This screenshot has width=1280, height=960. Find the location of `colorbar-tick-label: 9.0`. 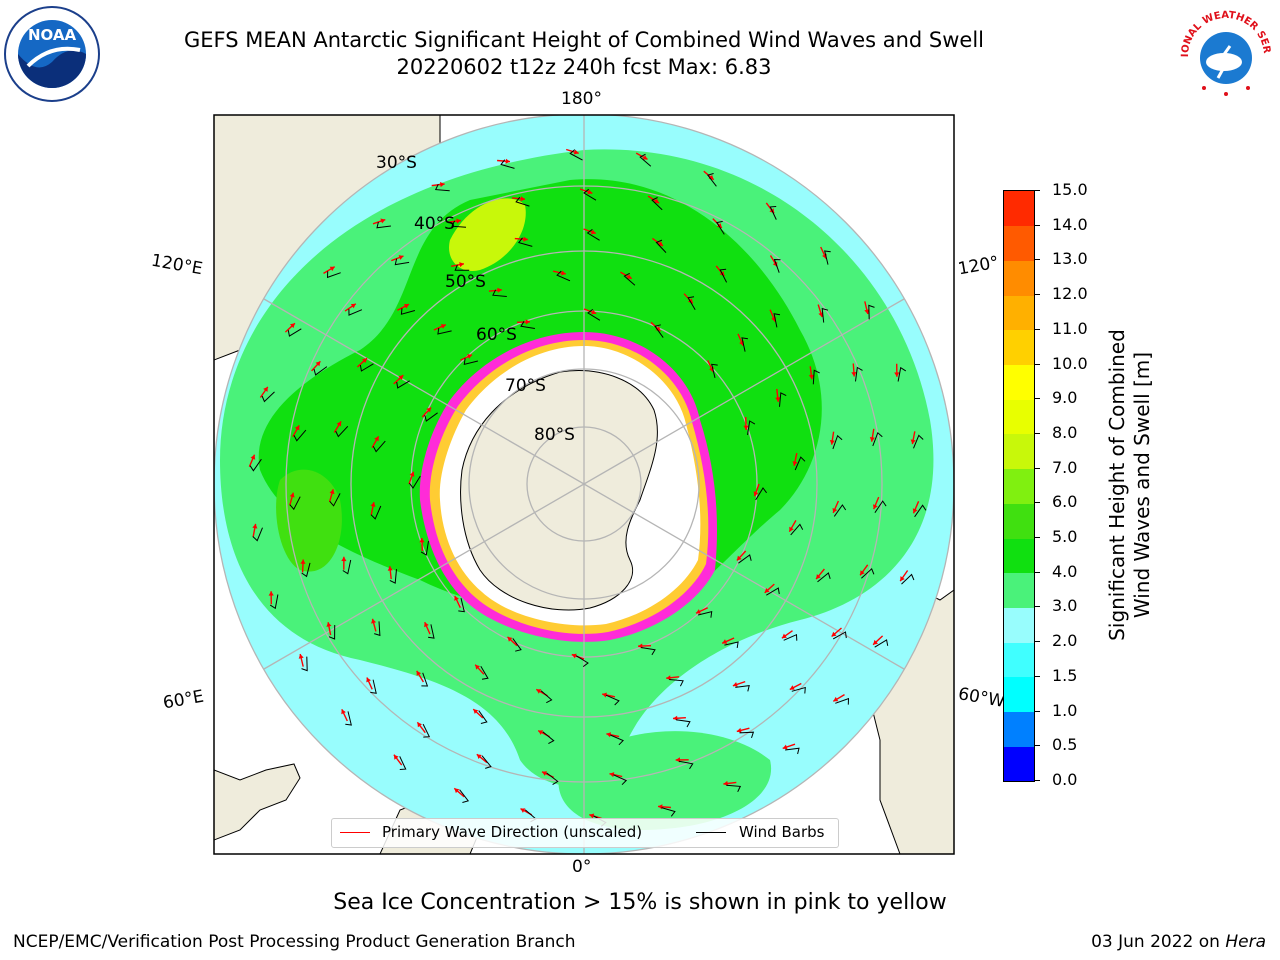

colorbar-tick-label: 9.0 is located at coordinates (1065, 398).